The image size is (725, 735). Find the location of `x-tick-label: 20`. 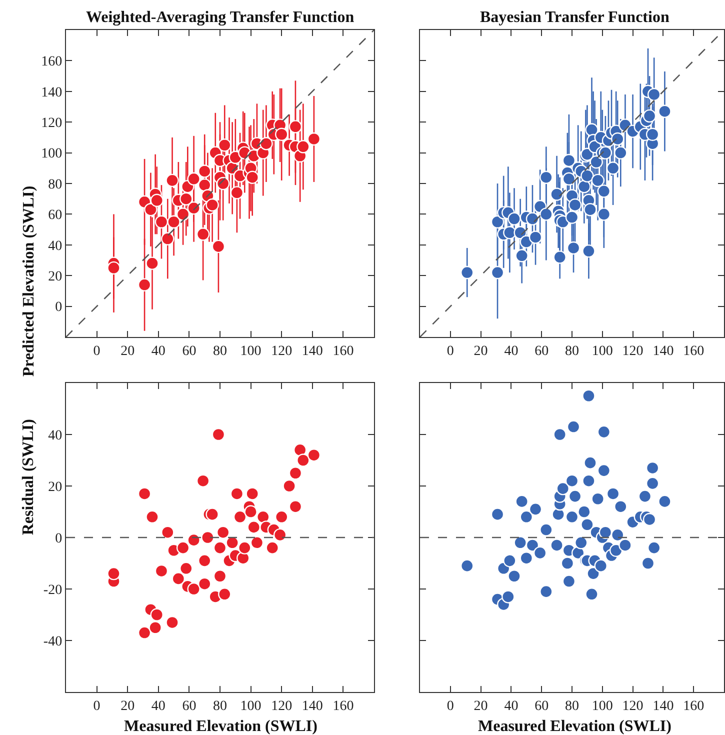

x-tick-label: 20 is located at coordinates (481, 351).